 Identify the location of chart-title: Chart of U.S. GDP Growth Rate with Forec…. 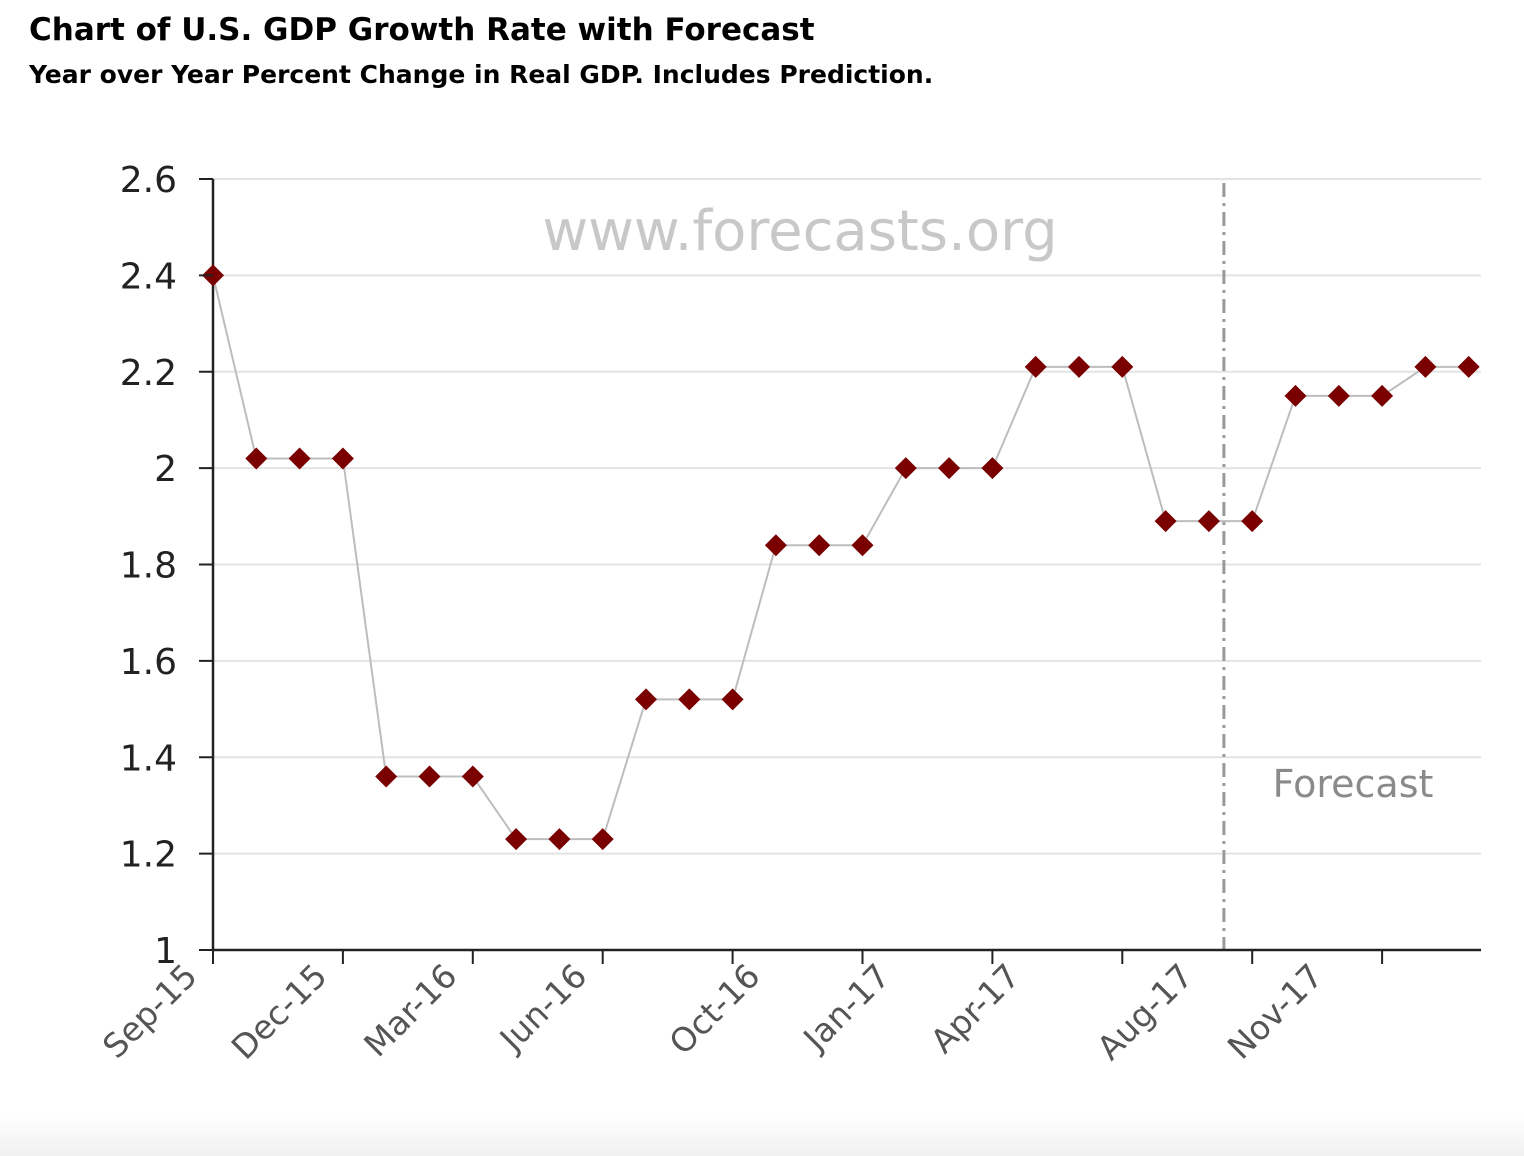
(422, 30).